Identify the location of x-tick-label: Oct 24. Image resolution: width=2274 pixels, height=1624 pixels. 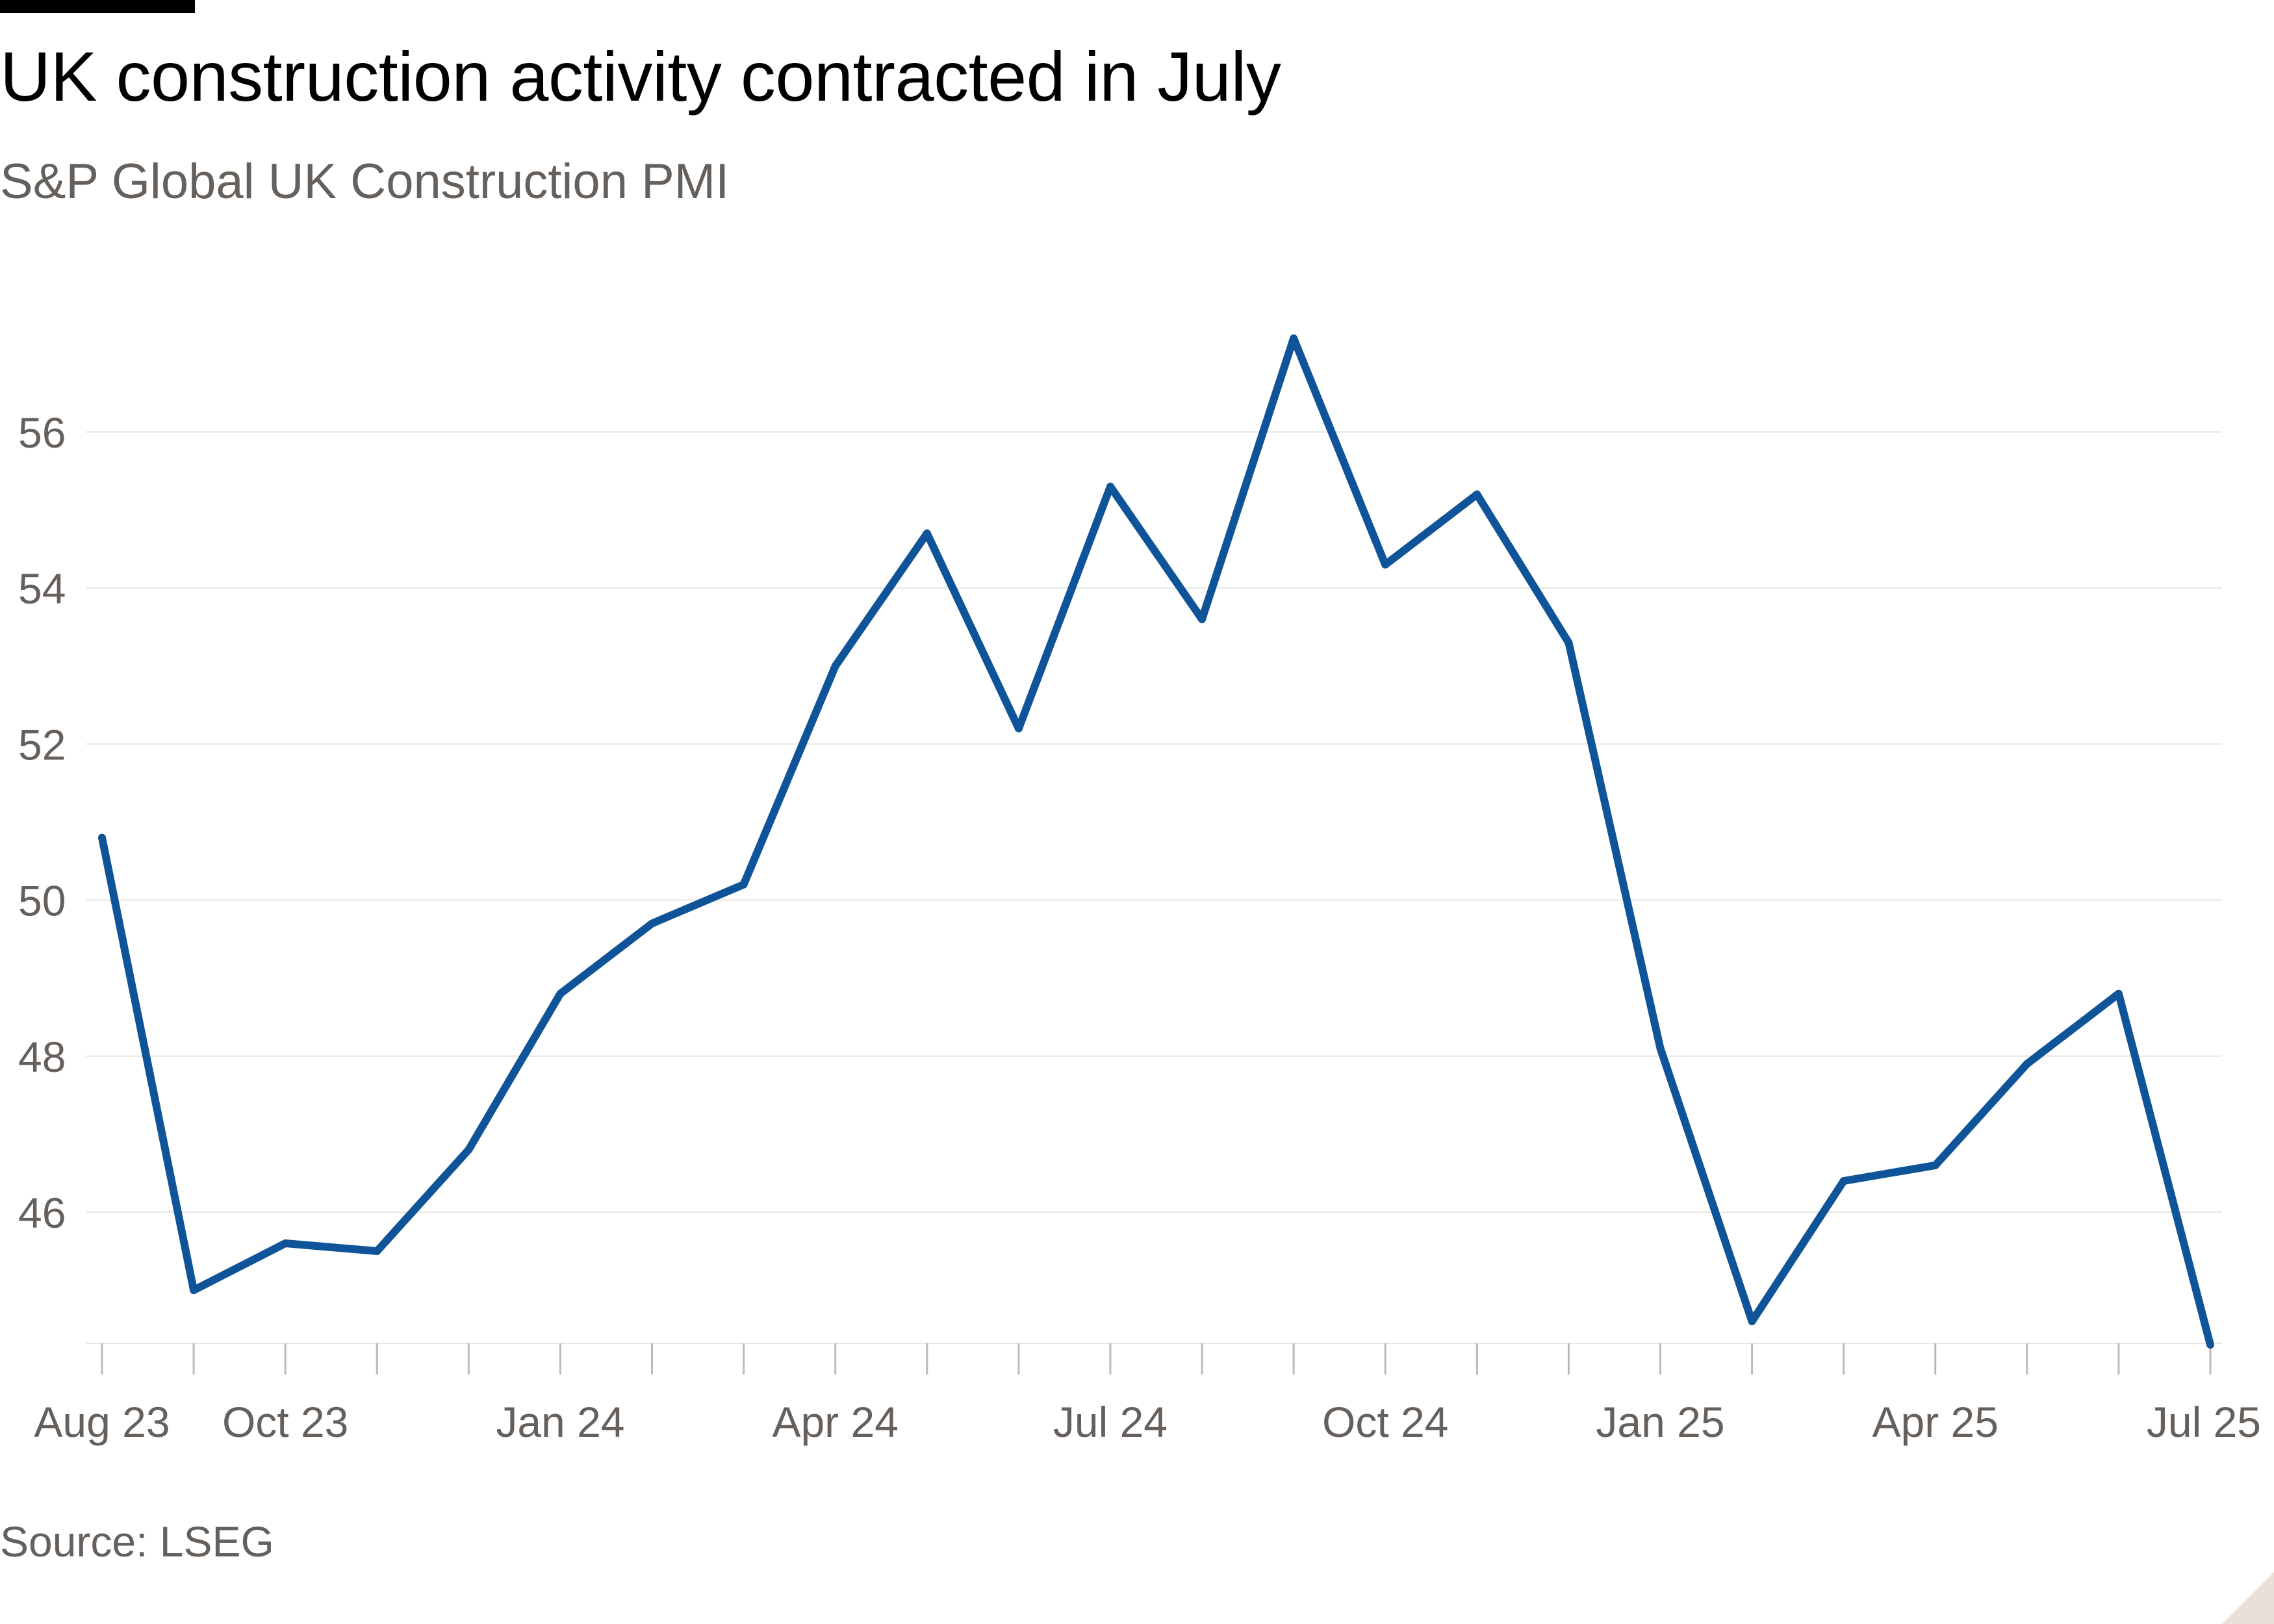
(1385, 1422).